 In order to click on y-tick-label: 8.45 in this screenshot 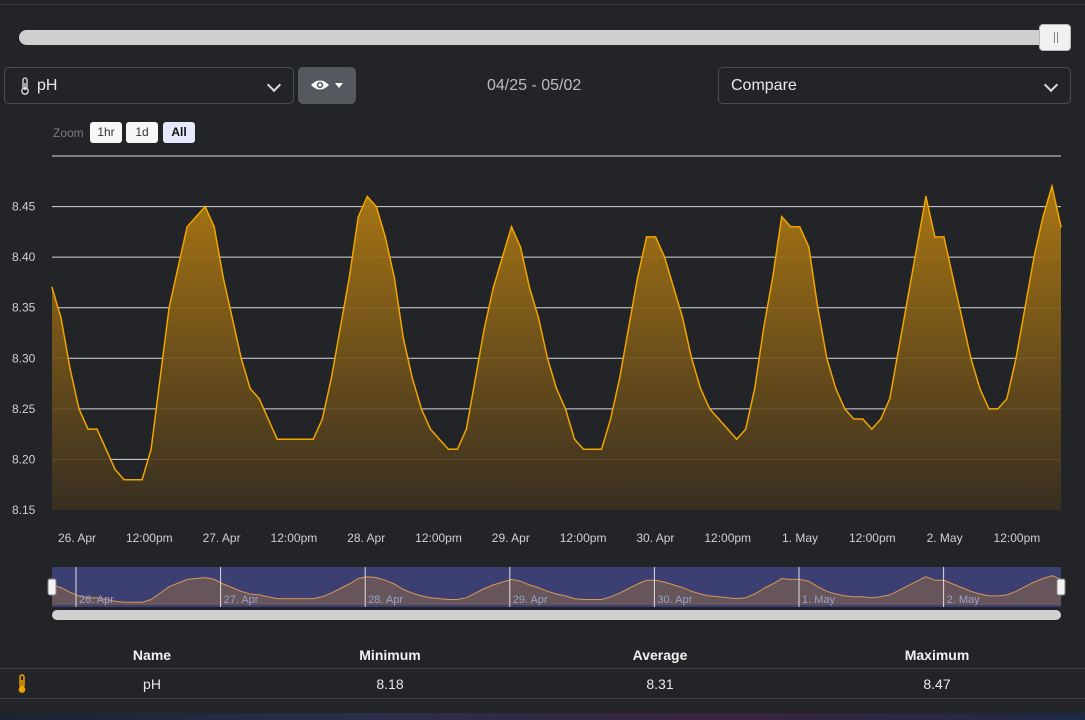, I will do `click(24, 207)`.